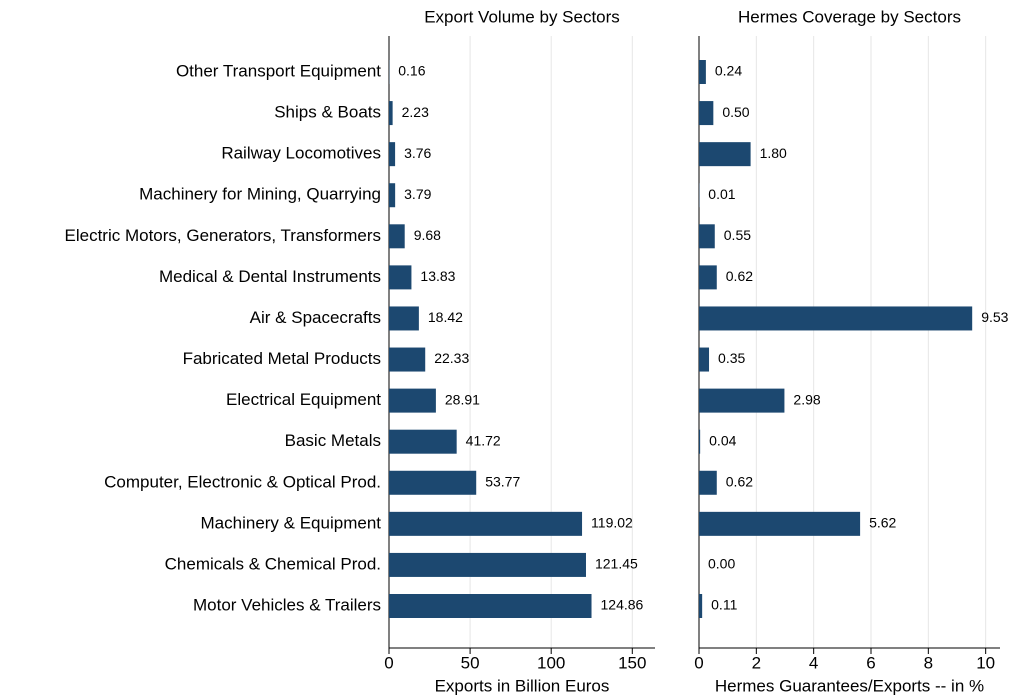  What do you see at coordinates (270, 276) in the screenshot?
I see `y-tick-label: Medical & Dental Instruments` at bounding box center [270, 276].